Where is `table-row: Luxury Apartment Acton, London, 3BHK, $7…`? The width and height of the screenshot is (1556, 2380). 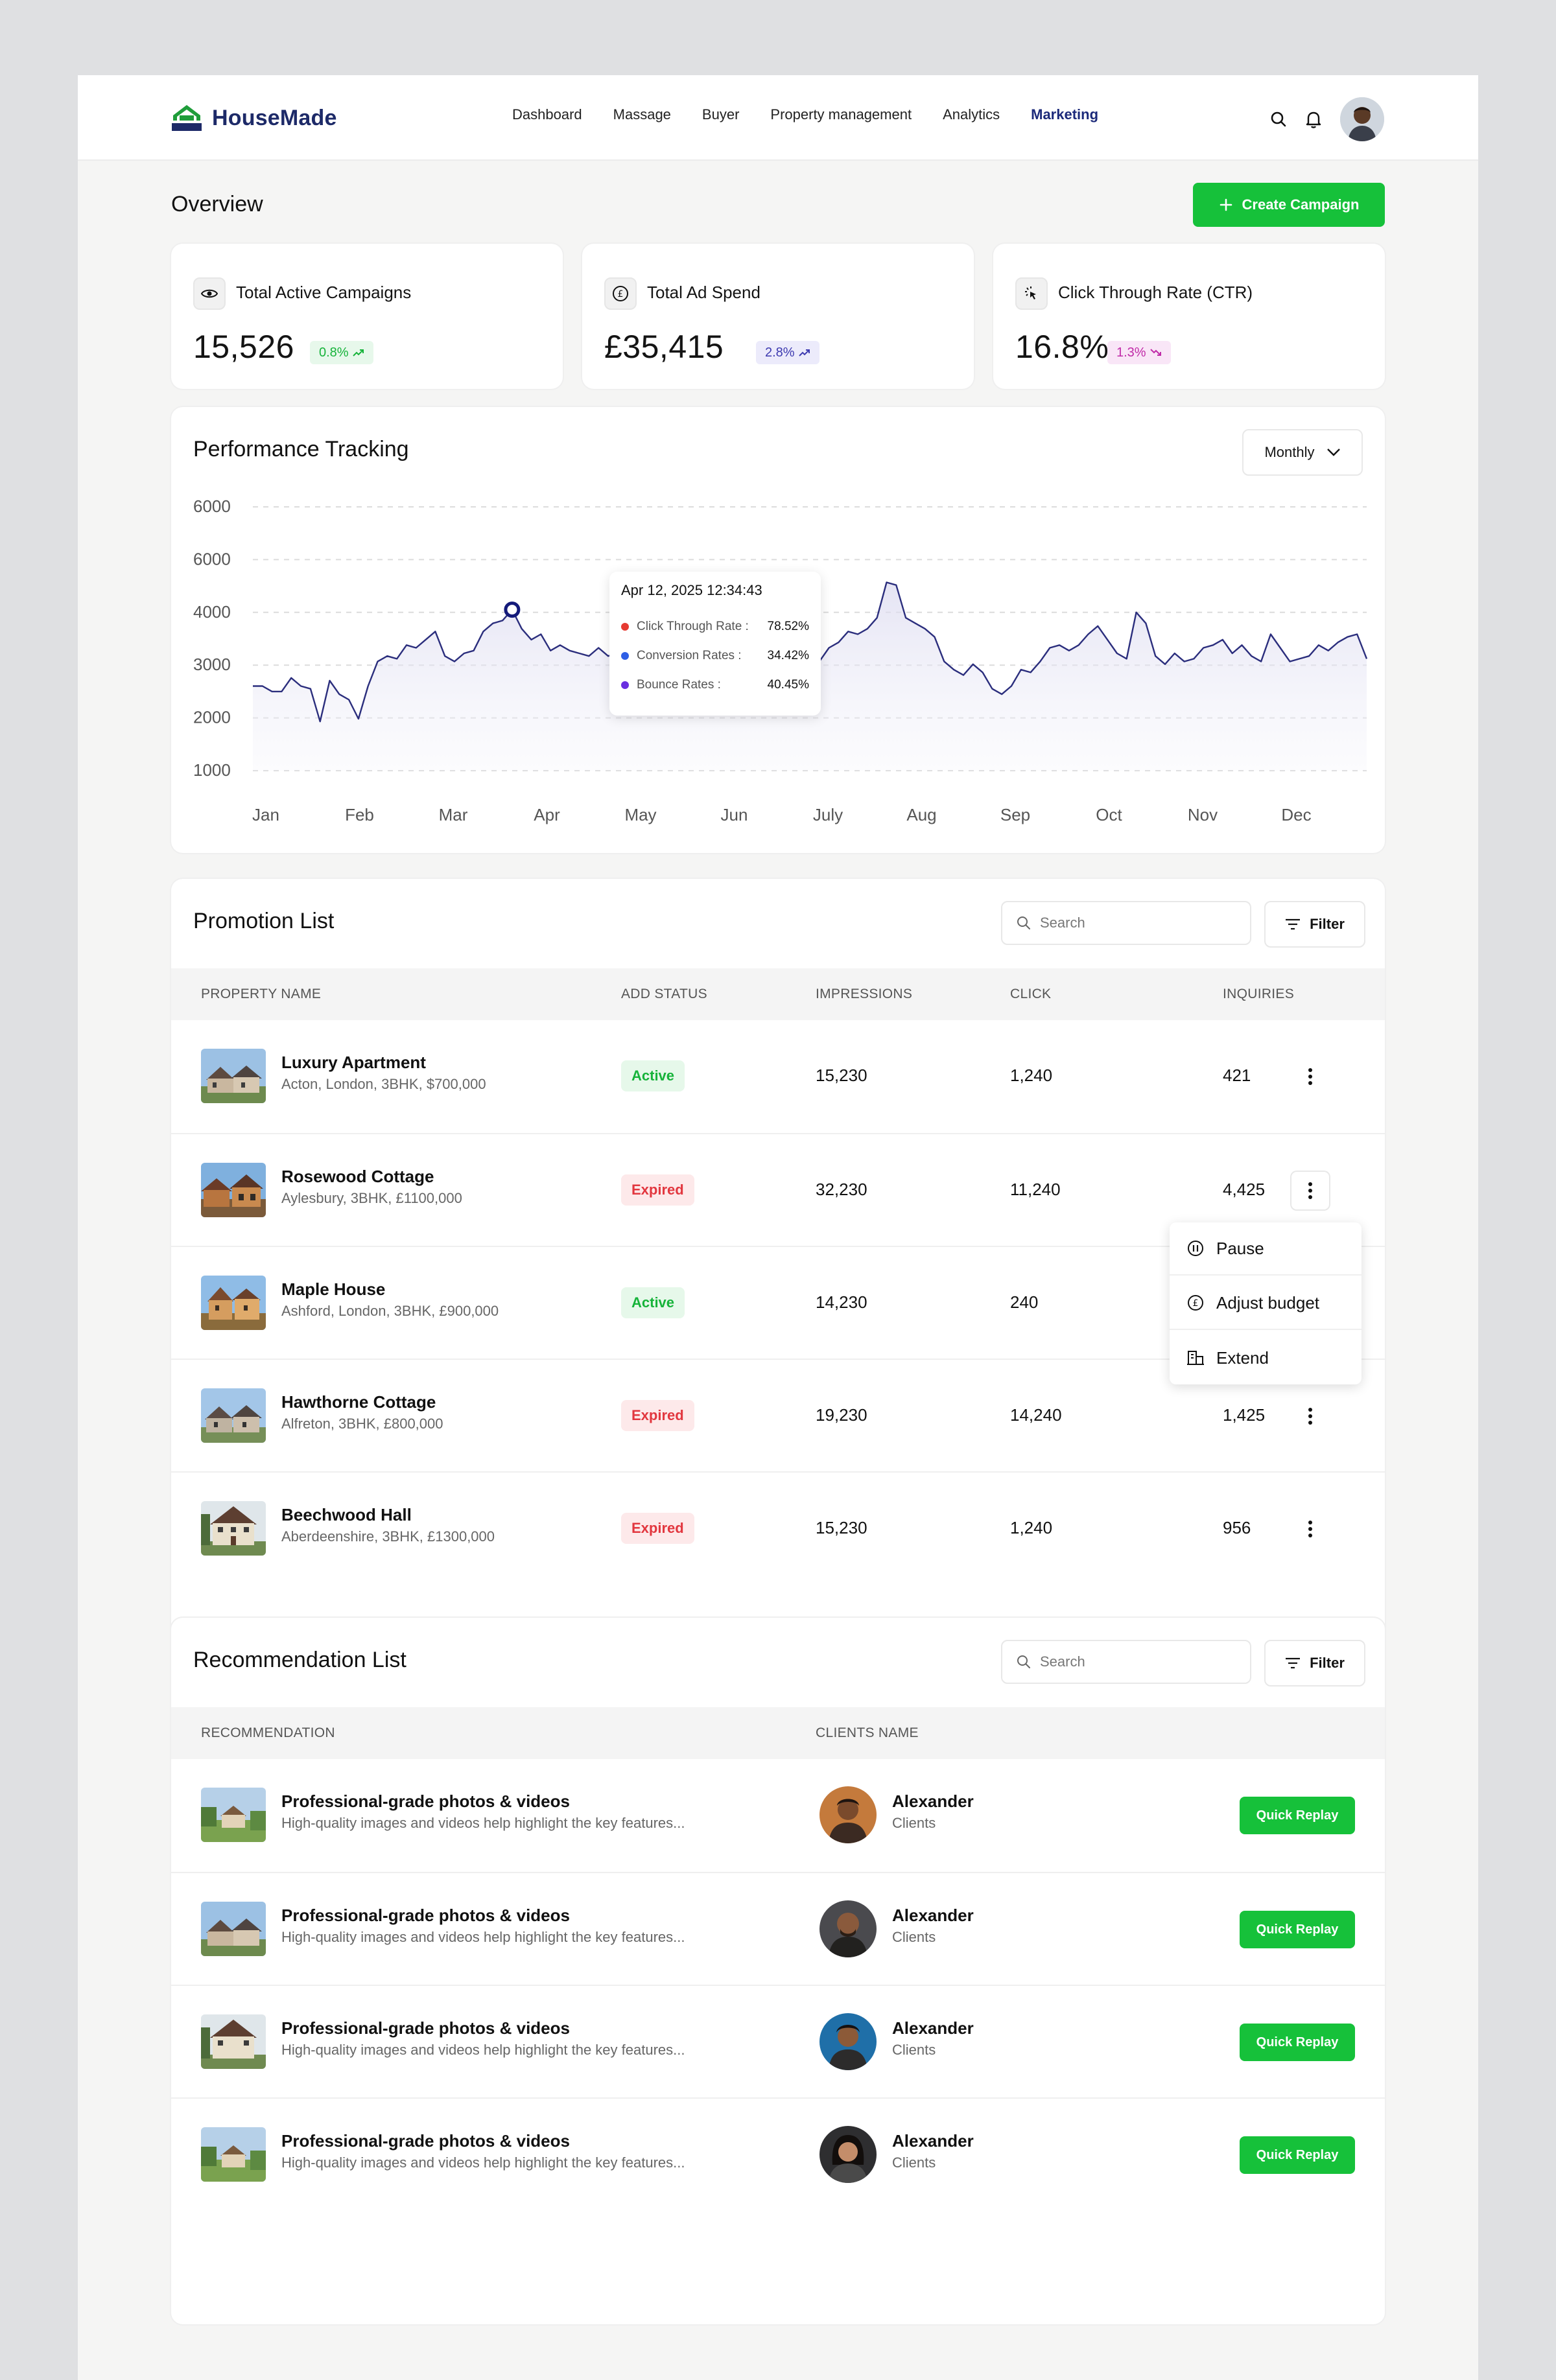 table-row: Luxury Apartment Acton, London, 3BHK, $7… is located at coordinates (778, 1076).